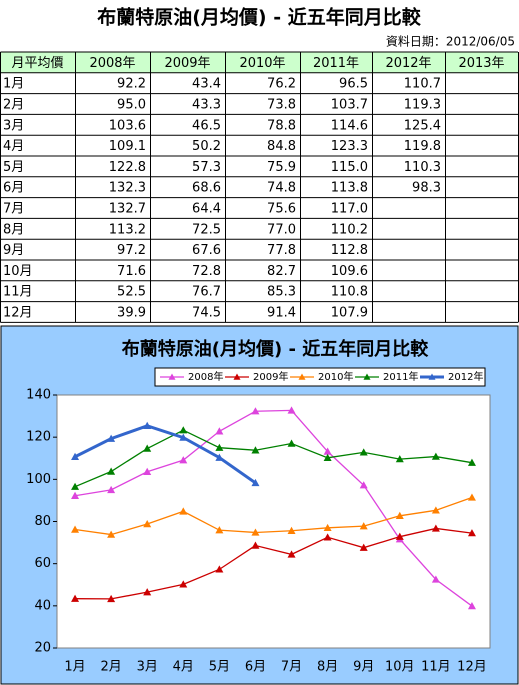  What do you see at coordinates (281, 313) in the screenshot?
I see `table-cell: 91.4` at bounding box center [281, 313].